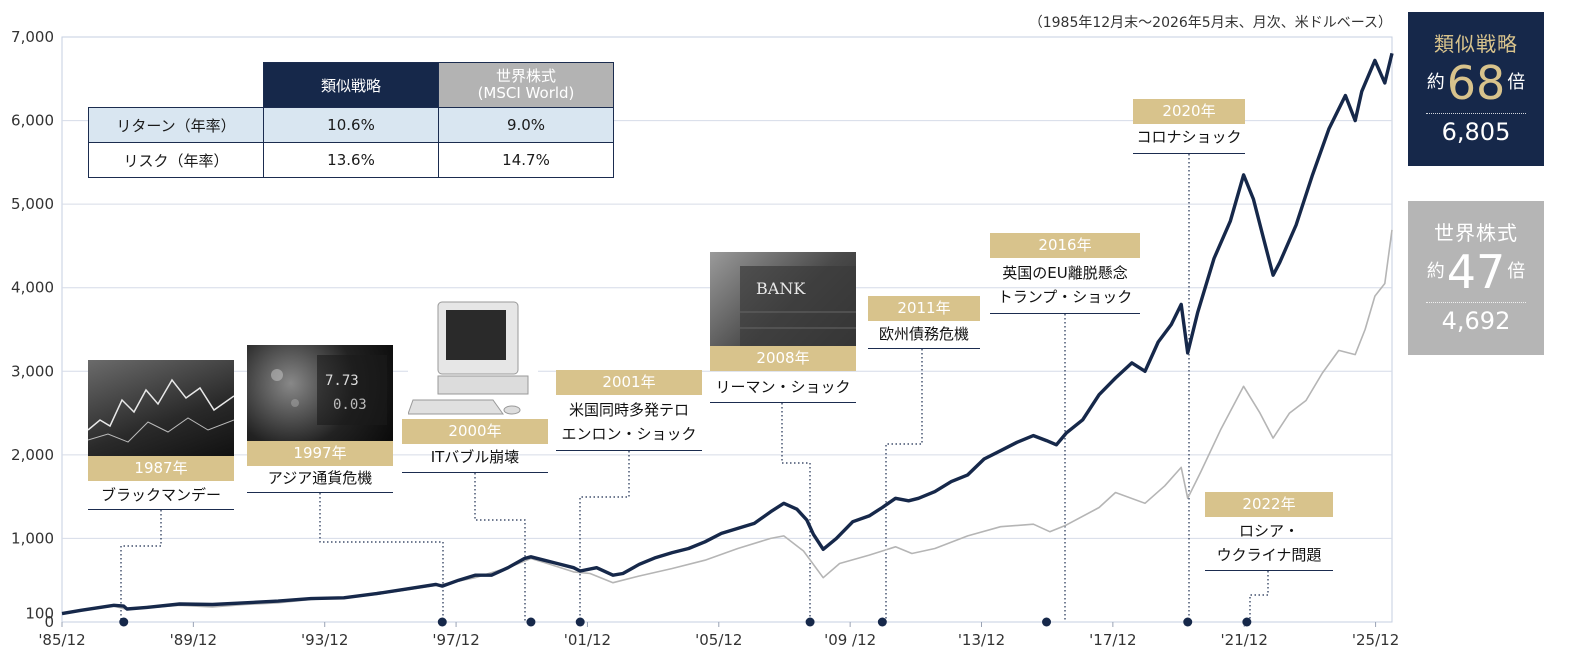 Image resolution: width=1588 pixels, height=668 pixels. Describe the element at coordinates (1476, 44) in the screenshot. I see `strategy-name: 類似戦略` at that location.